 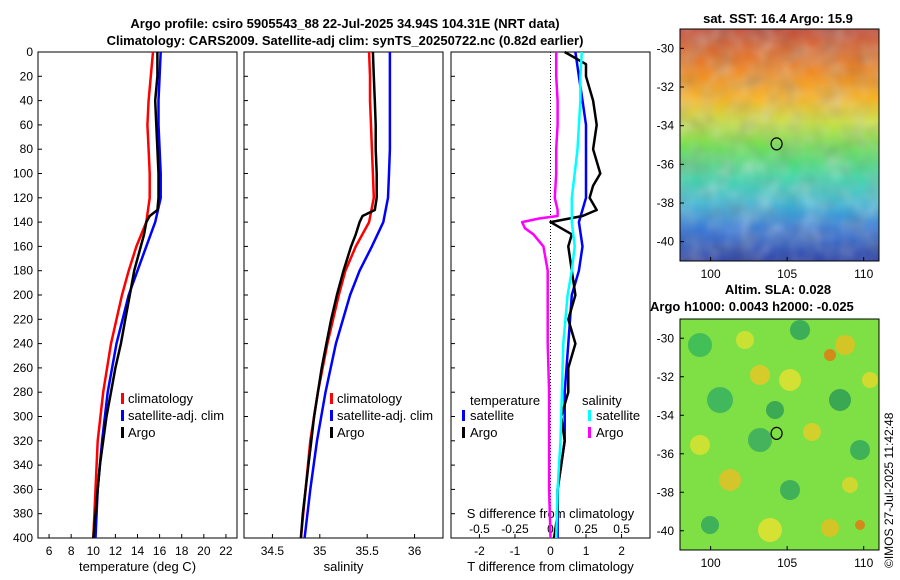 I want to click on sla-field, so click(x=779, y=434).